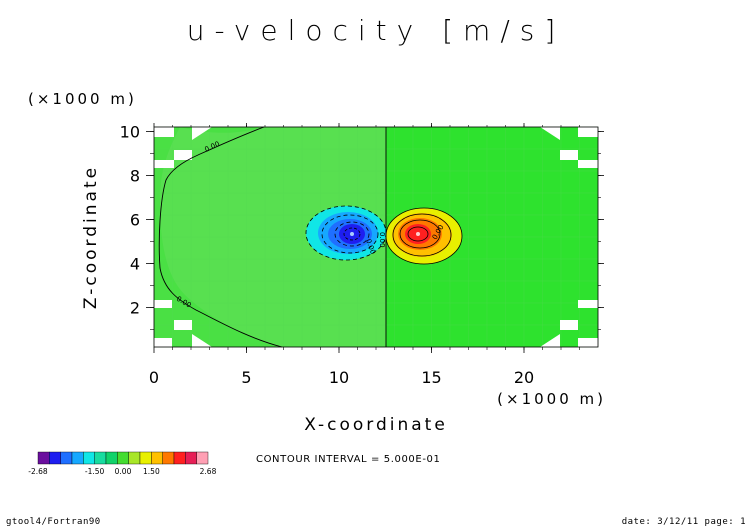  Describe the element at coordinates (246, 377) in the screenshot. I see `x-tick-label: 5` at that location.